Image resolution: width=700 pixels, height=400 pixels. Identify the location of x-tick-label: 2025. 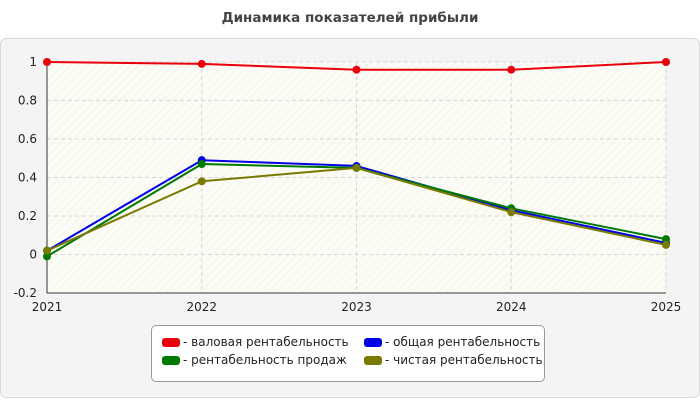
(666, 307).